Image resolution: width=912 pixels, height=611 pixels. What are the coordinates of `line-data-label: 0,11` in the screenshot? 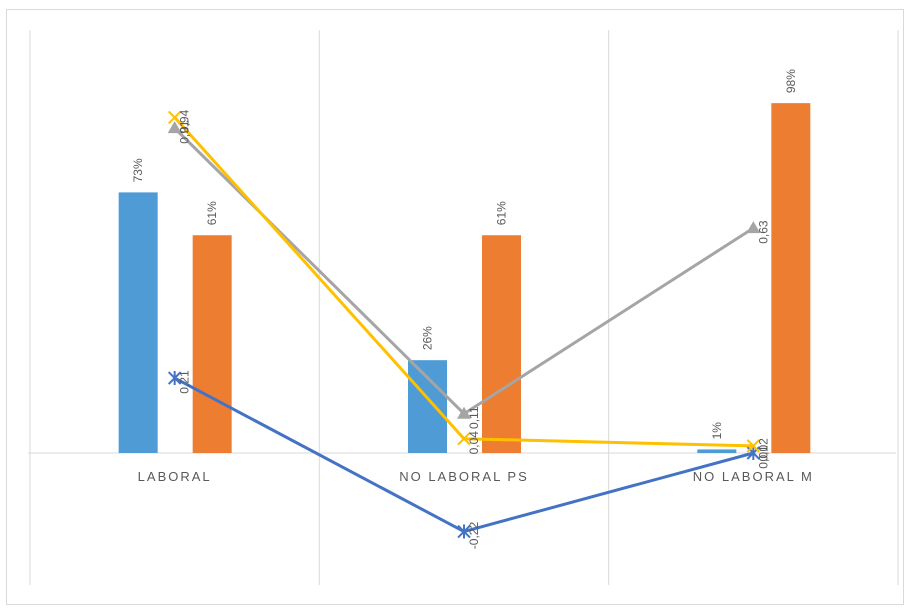 It's located at (474, 417).